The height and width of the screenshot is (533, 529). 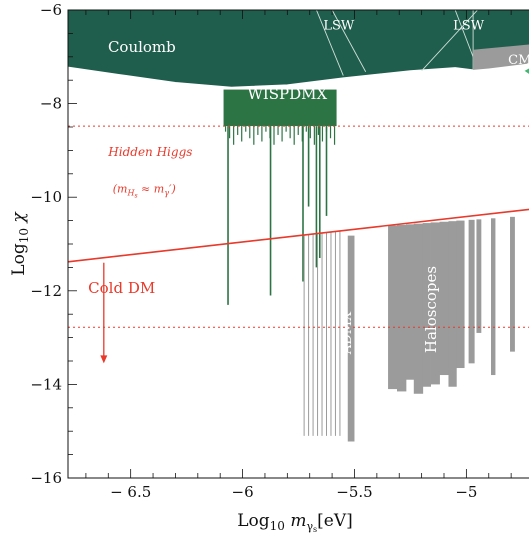 What do you see at coordinates (130, 492) in the screenshot?
I see `x-tick-label: − 6.5` at bounding box center [130, 492].